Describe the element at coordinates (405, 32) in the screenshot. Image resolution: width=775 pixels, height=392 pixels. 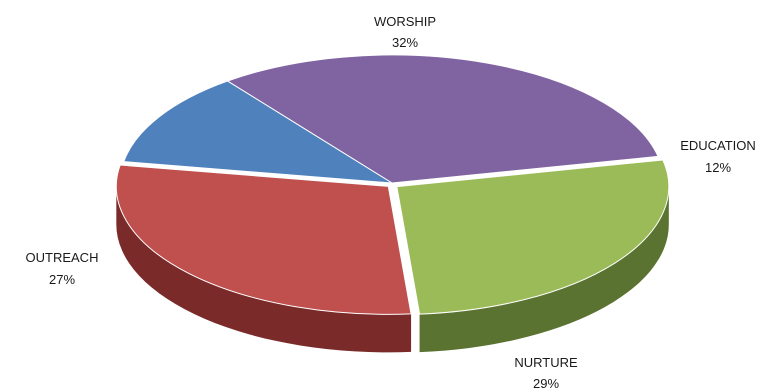
I see `label-worship: WORSHIP 32%` at that location.